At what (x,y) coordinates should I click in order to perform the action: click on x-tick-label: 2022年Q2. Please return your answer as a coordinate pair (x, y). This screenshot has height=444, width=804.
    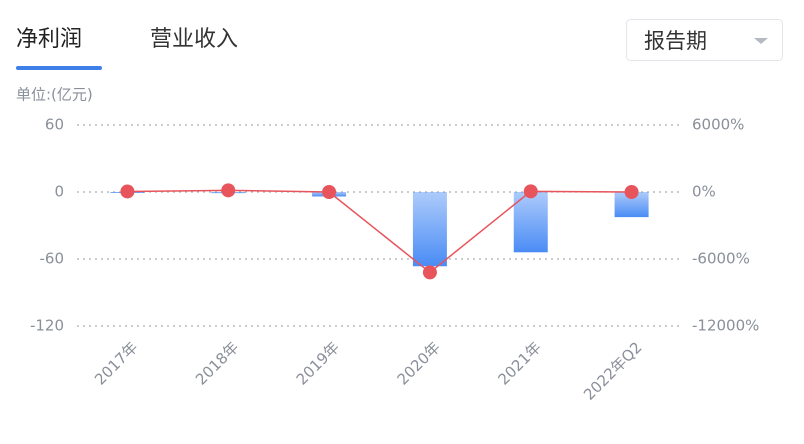
    Looking at the image, I should click on (612, 370).